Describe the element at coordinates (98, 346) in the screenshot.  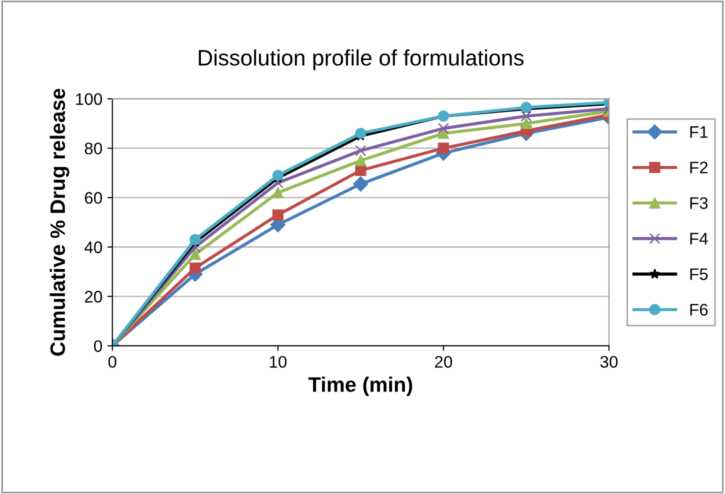
I see `y-tick-label: 0` at that location.